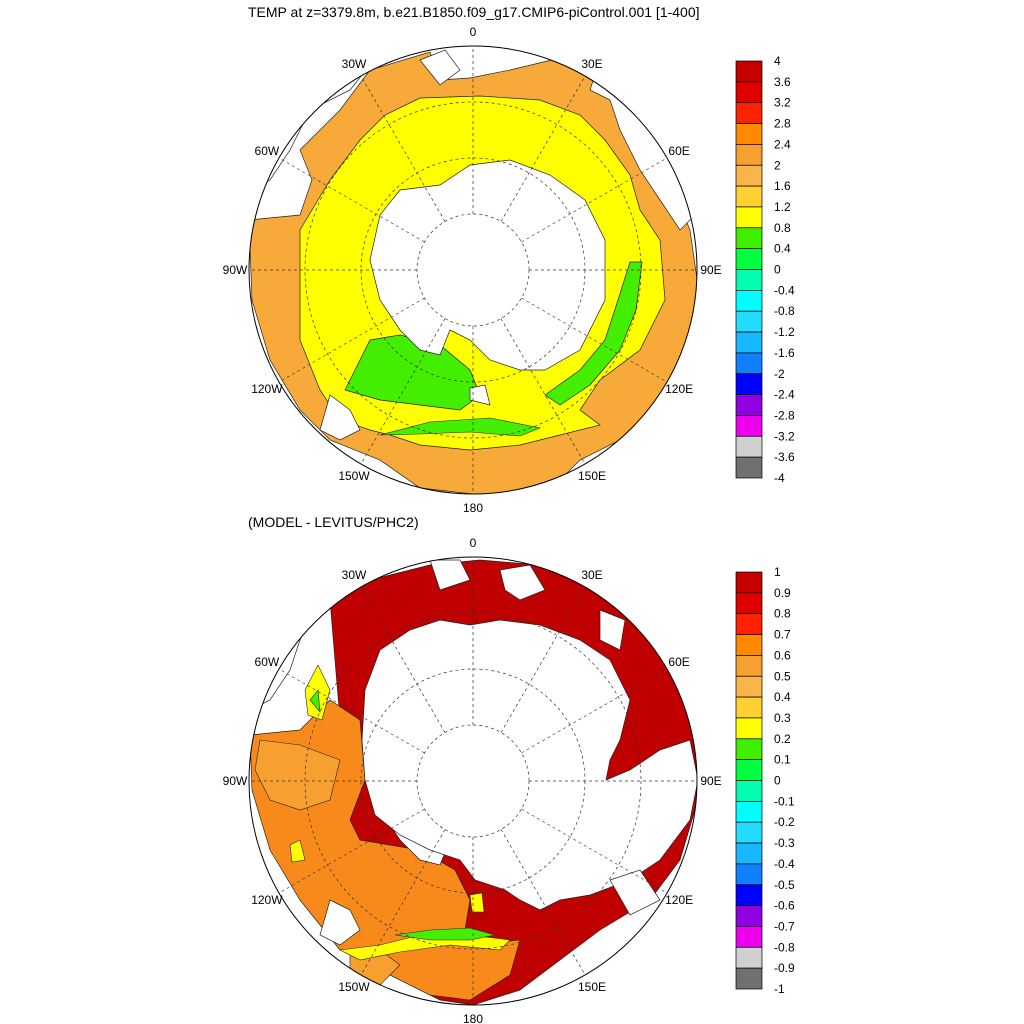  I want to click on colorbar-label: 2.8, so click(782, 124).